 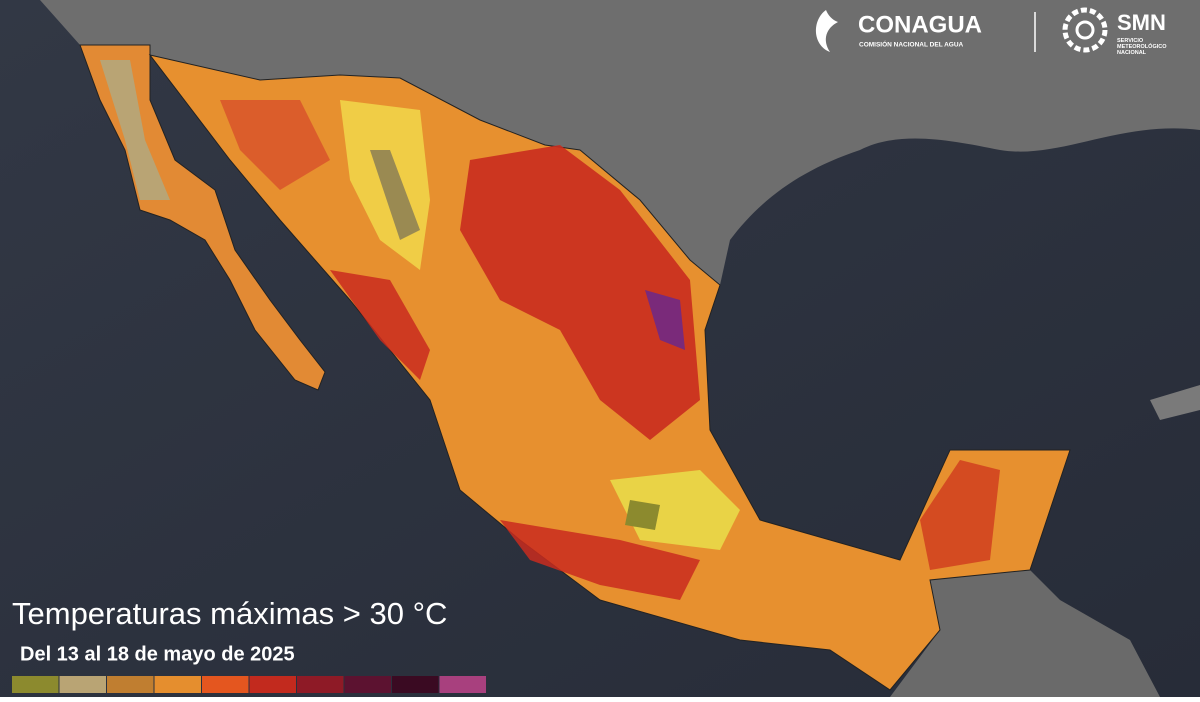 What do you see at coordinates (826, 31) in the screenshot?
I see `conagua-icon` at bounding box center [826, 31].